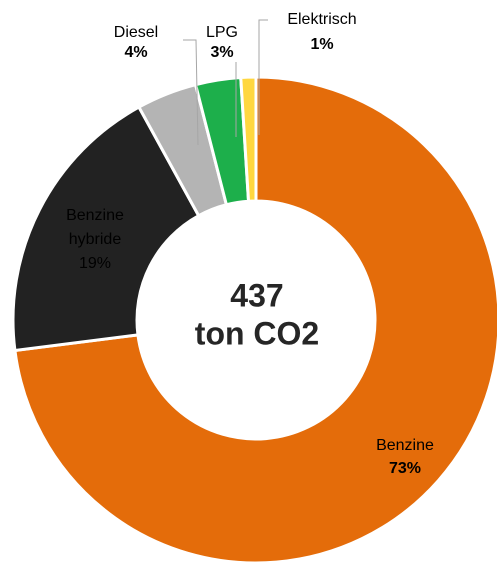 The width and height of the screenshot is (497, 564). Describe the element at coordinates (222, 32) in the screenshot. I see `category-label: LPG` at that location.